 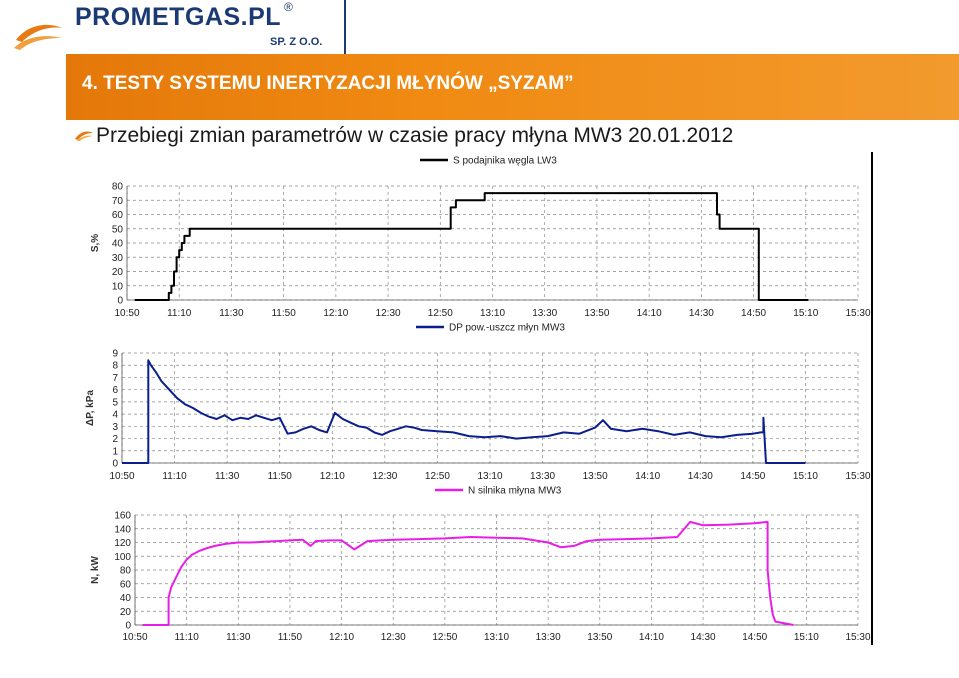 I want to click on y-tick-label: 140, so click(x=122, y=529).